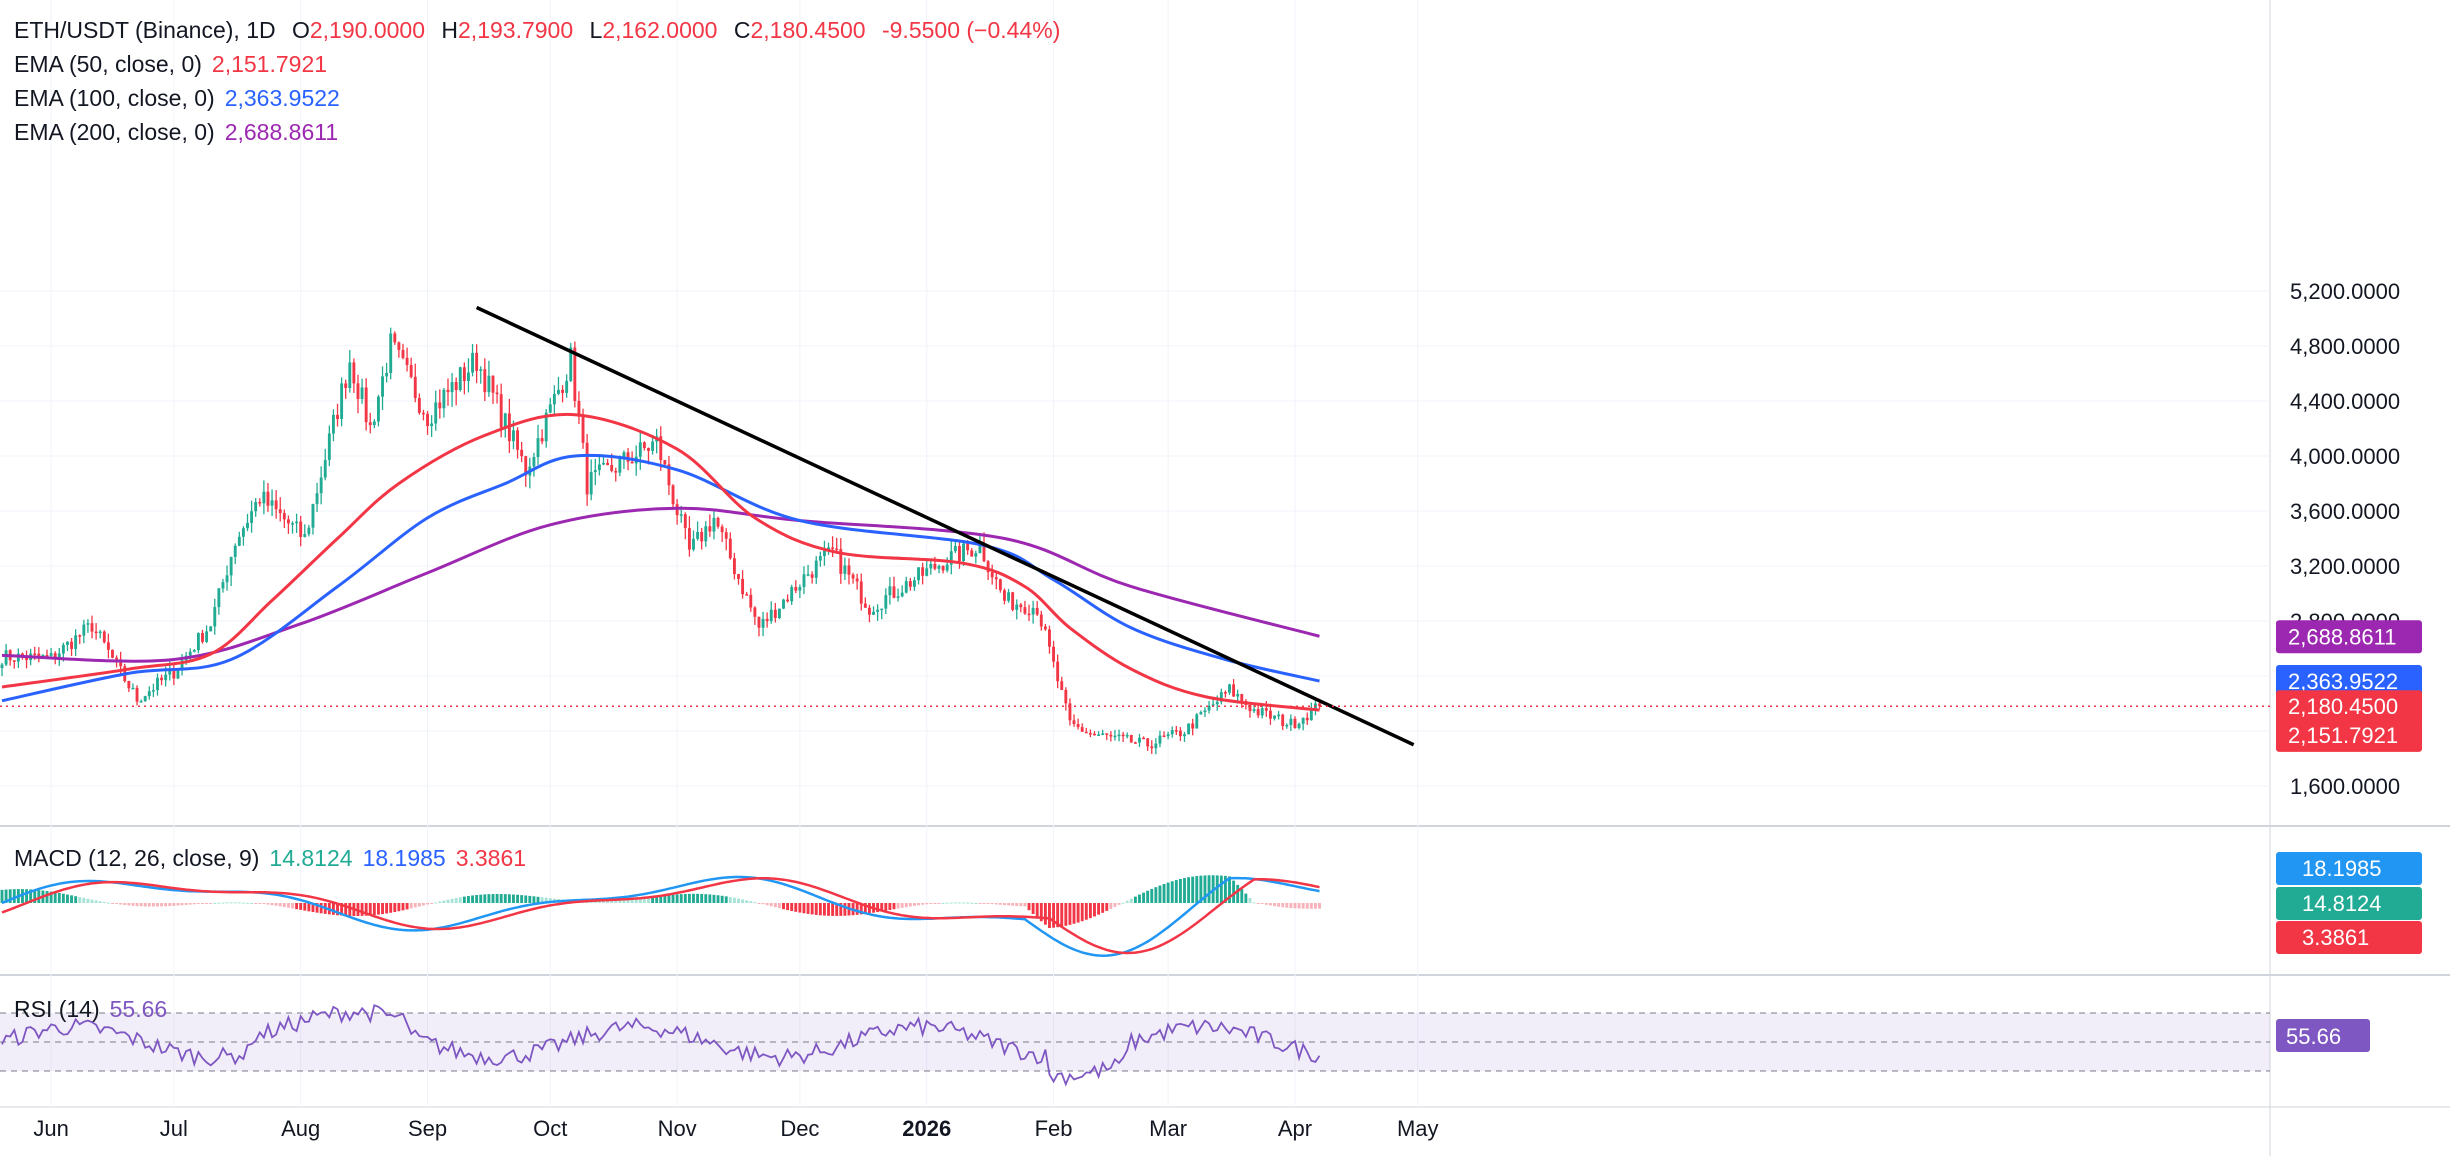 The width and height of the screenshot is (2450, 1156). Describe the element at coordinates (945, 526) in the screenshot. I see `trendline` at that location.